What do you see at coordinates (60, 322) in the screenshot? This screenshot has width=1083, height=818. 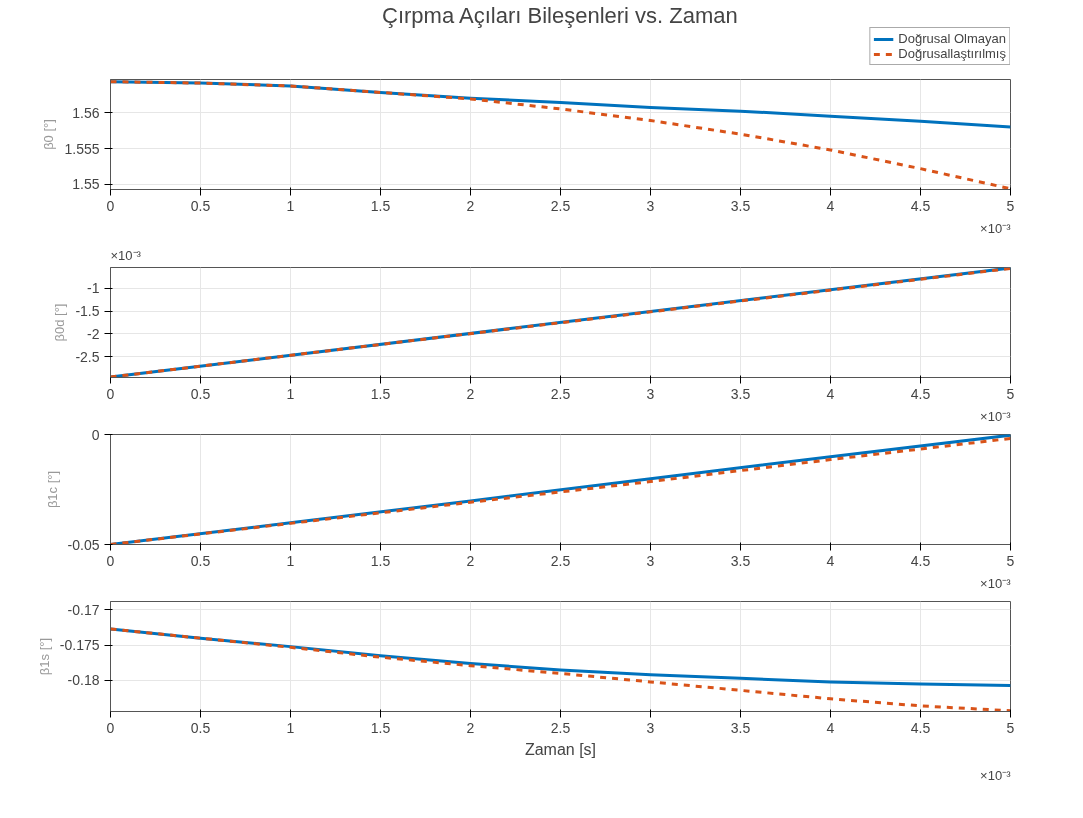 I see `y-axis-title: β0d [°]` at bounding box center [60, 322].